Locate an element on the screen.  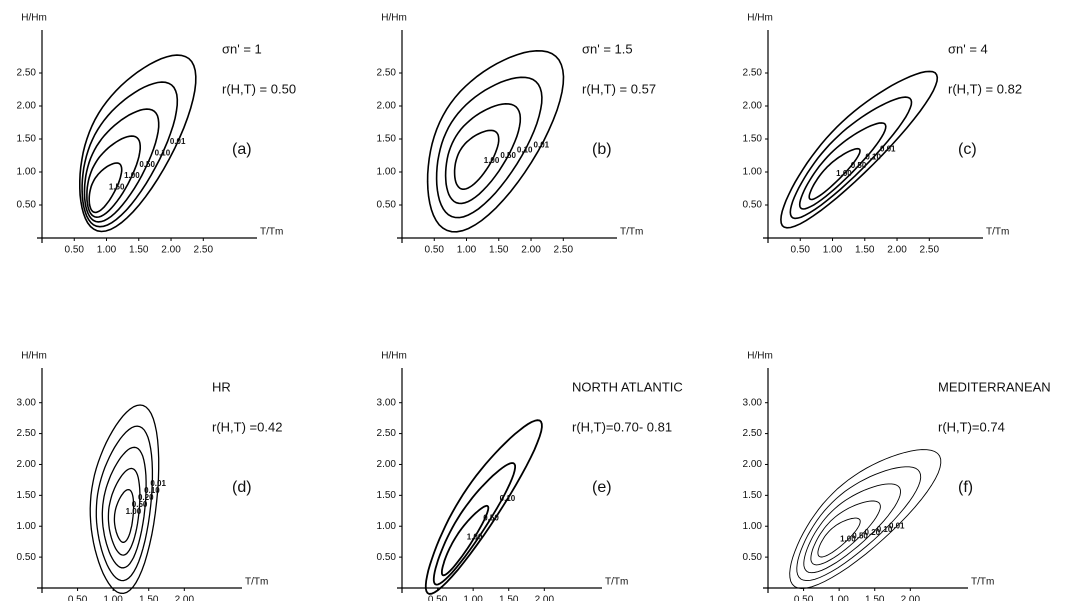
contour-label: 1.50 is located at coordinates (117, 187).